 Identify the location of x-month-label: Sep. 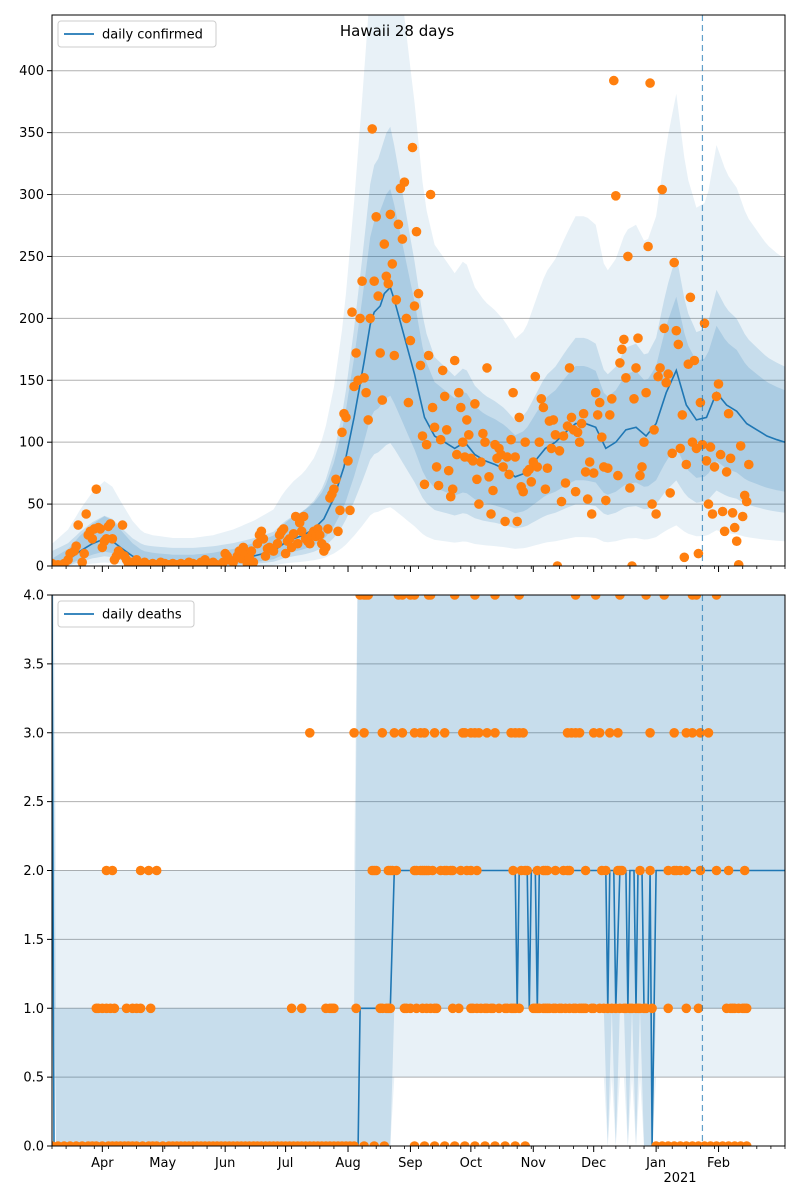
(410, 1163).